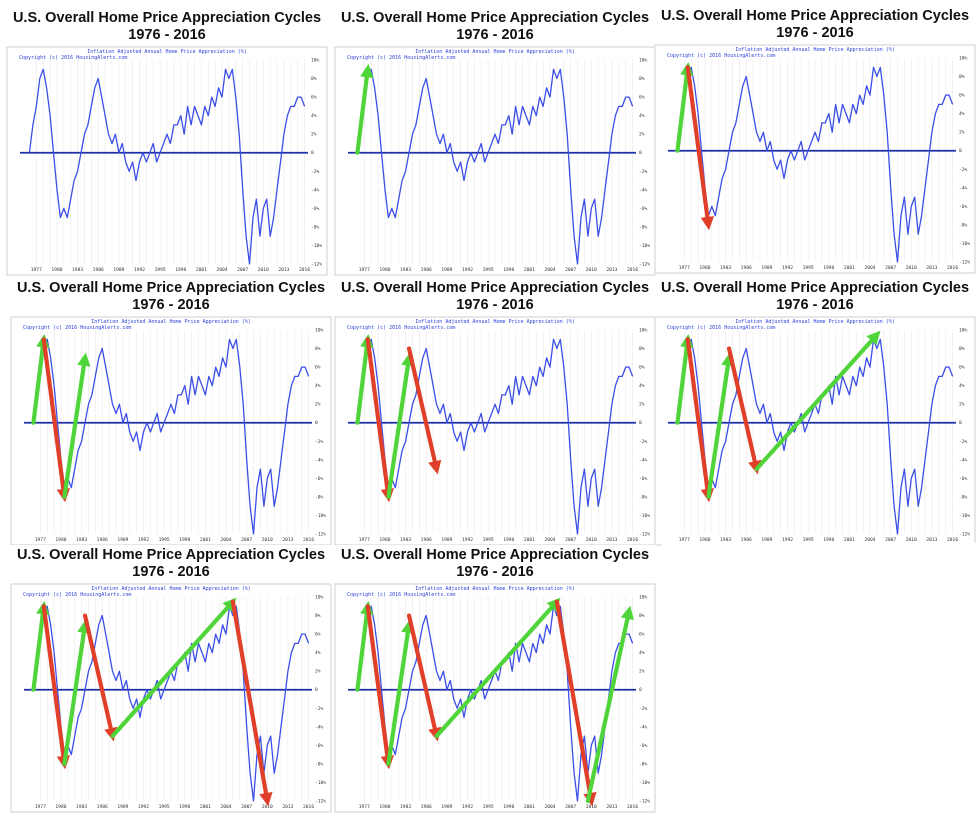 Image resolution: width=977 pixels, height=813 pixels. I want to click on x-tick-label: 1989, so click(766, 268).